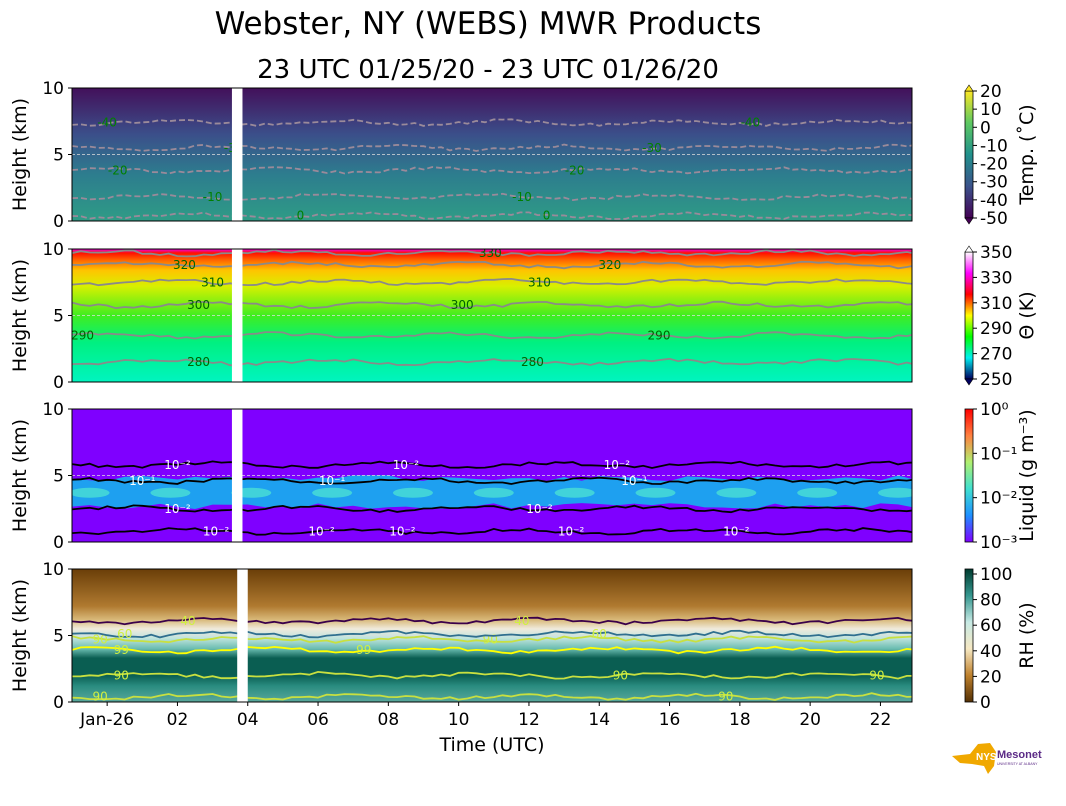  What do you see at coordinates (529, 720) in the screenshot?
I see `xtick-label: 12` at bounding box center [529, 720].